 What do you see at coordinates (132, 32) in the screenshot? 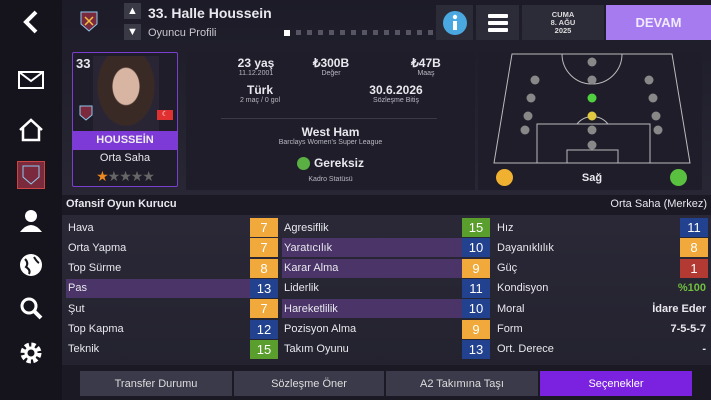
I see `next-player-button: ▼` at bounding box center [132, 32].